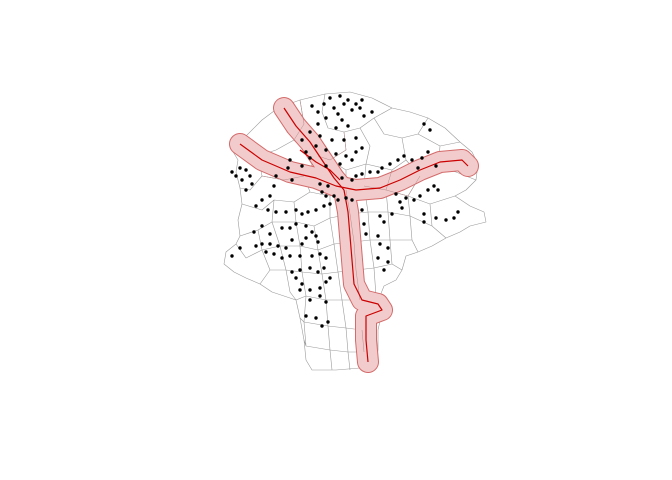 Image resolution: width=672 pixels, height=480 pixels. I want to click on road-west-east, so click(354, 167).